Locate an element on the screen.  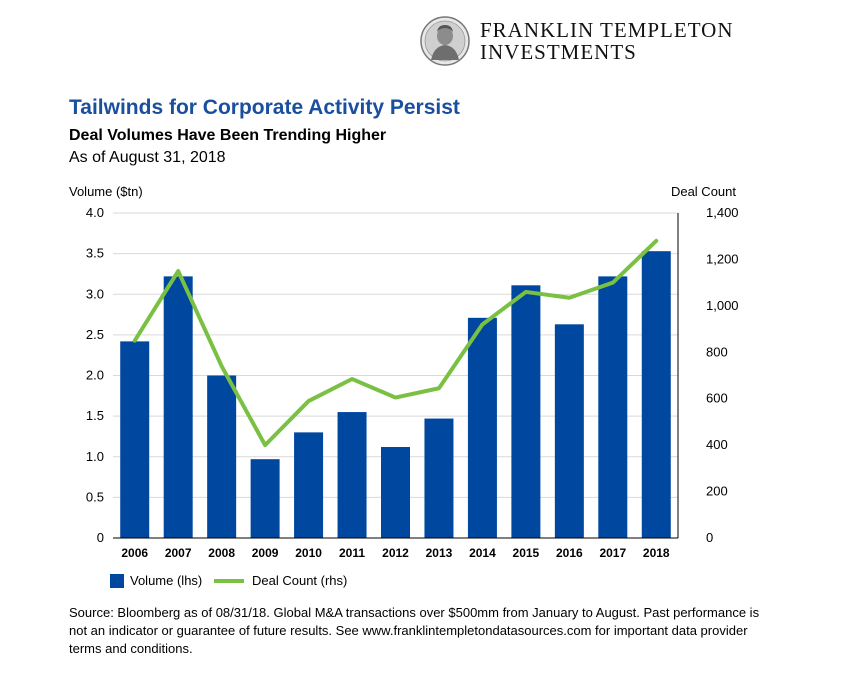
legend-label-volume: Volume (lhs) is located at coordinates (166, 580).